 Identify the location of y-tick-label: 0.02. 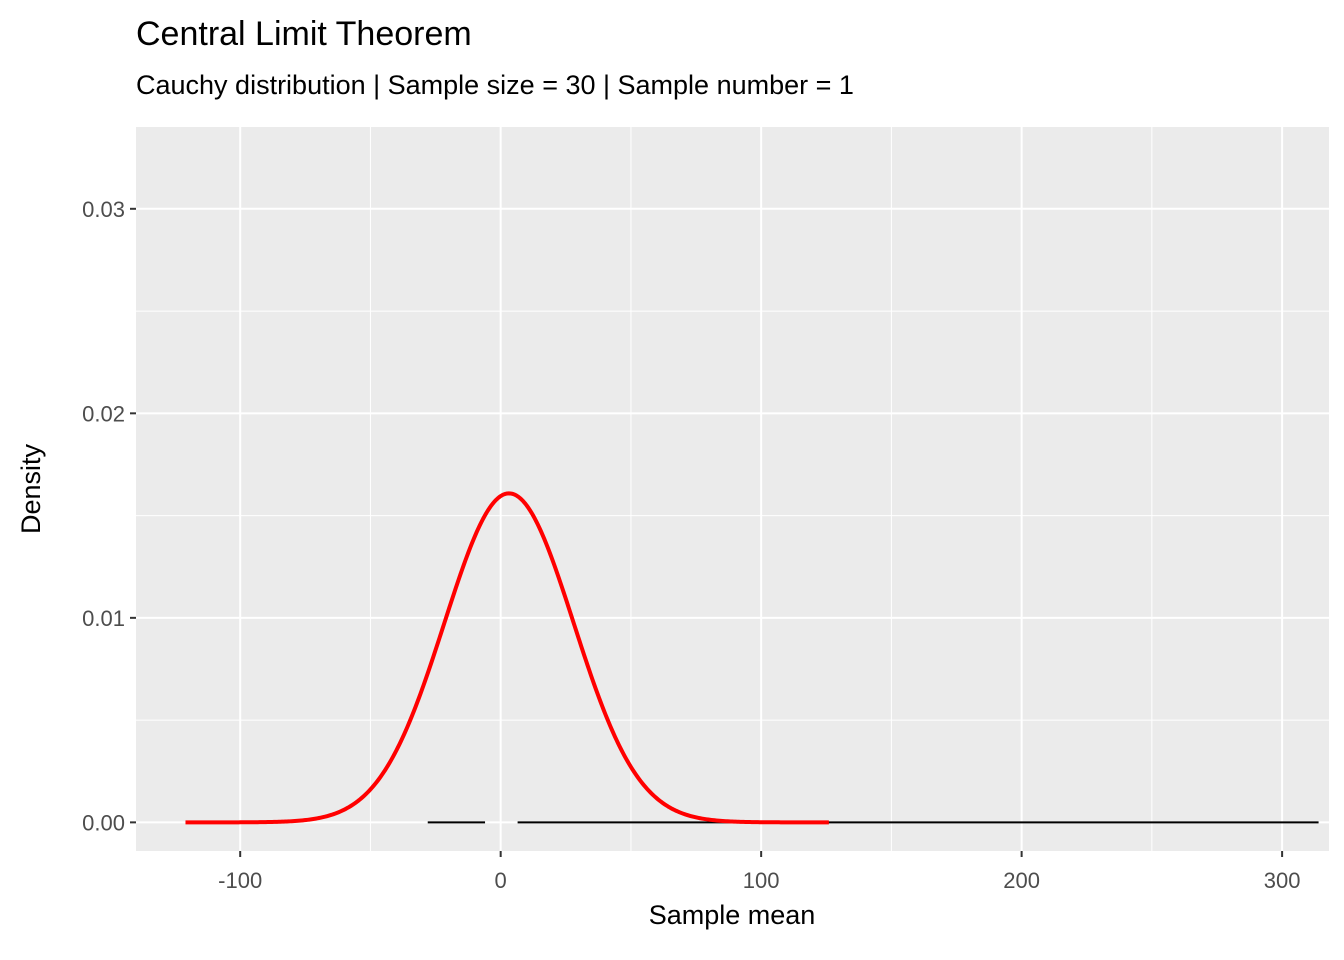
(103, 413).